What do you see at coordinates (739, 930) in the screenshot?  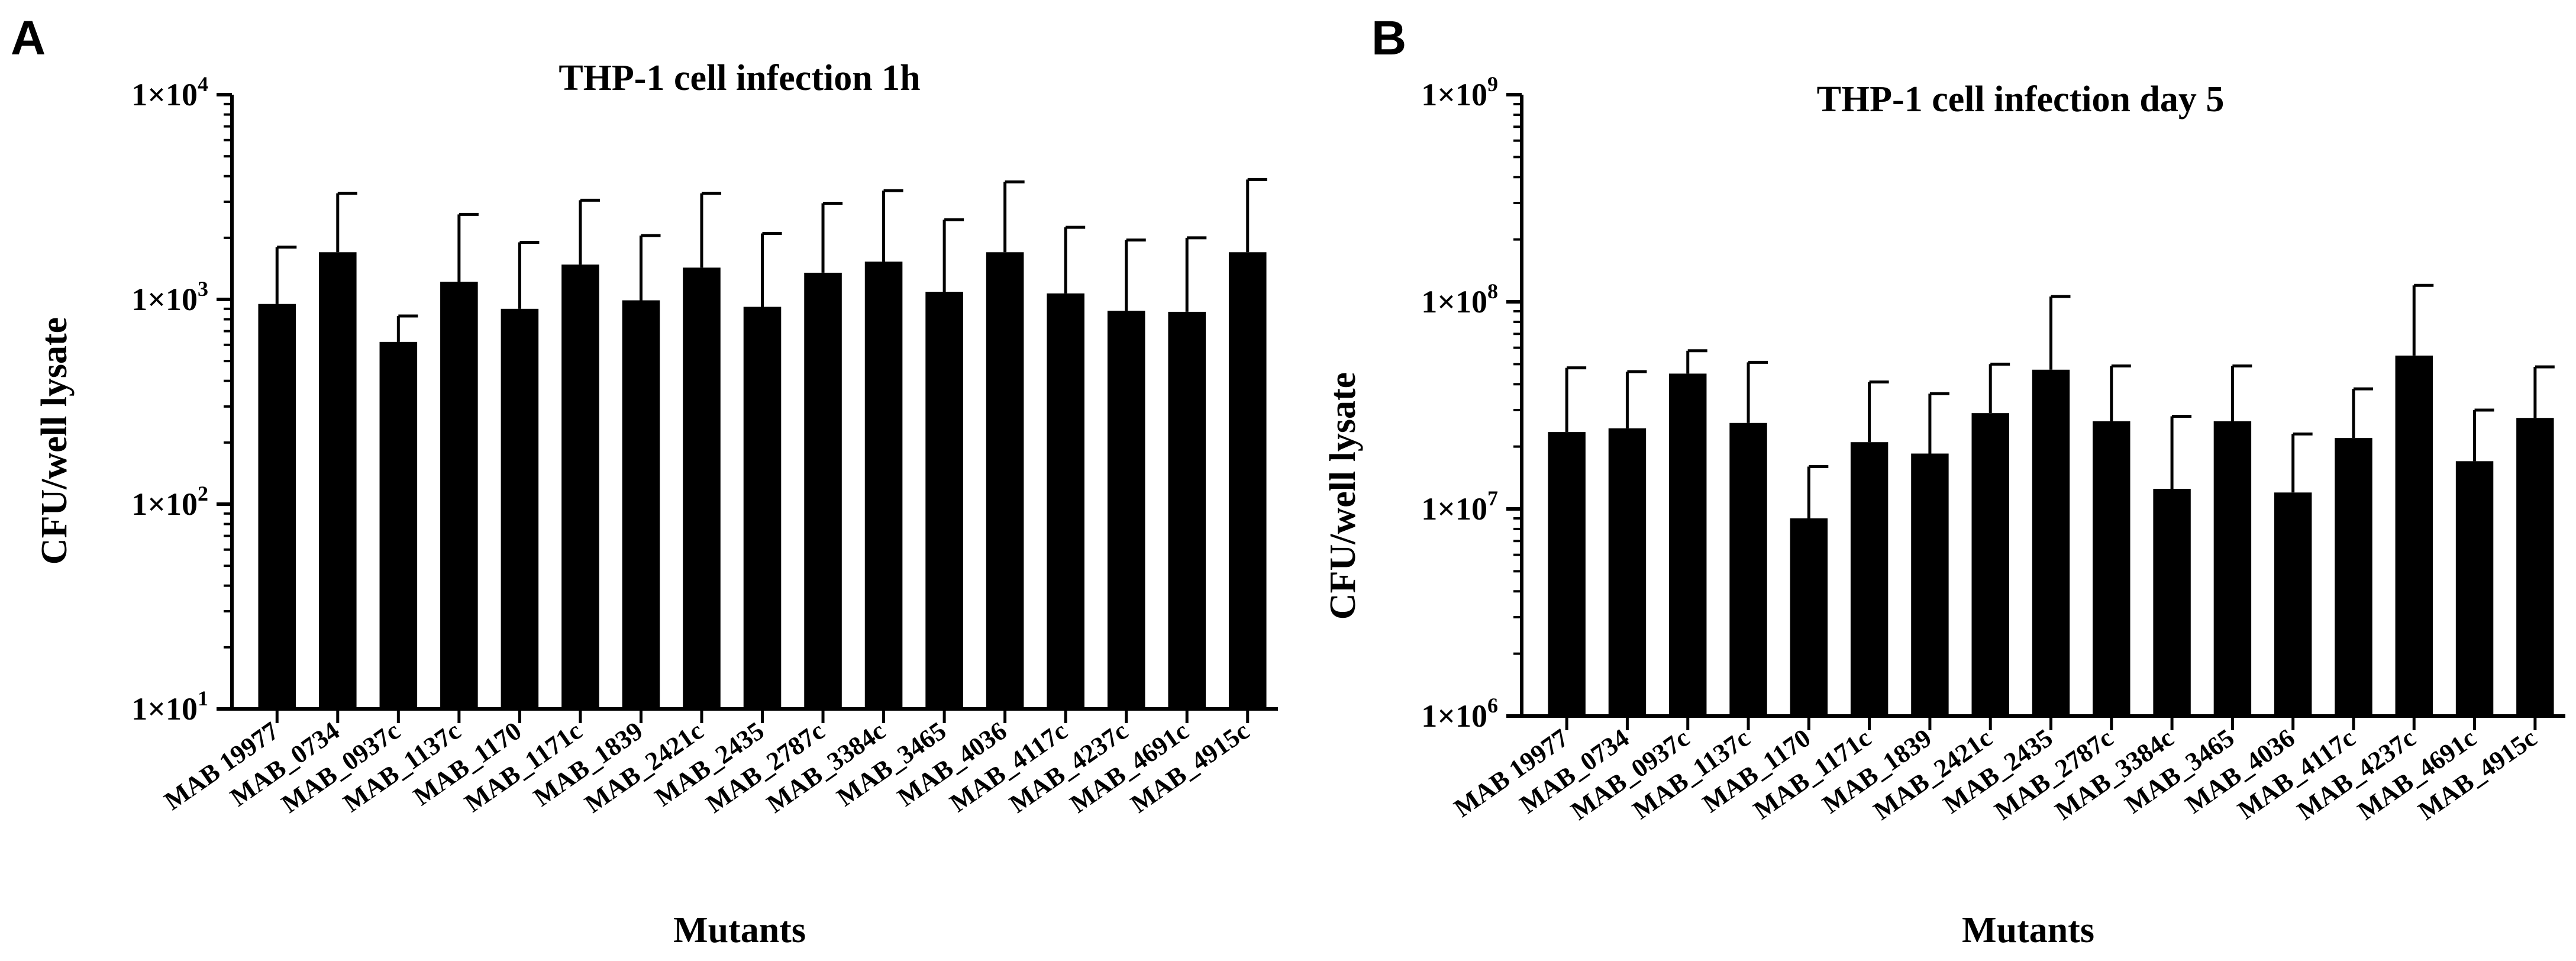 I see `x-axis-title-a: Mutants` at bounding box center [739, 930].